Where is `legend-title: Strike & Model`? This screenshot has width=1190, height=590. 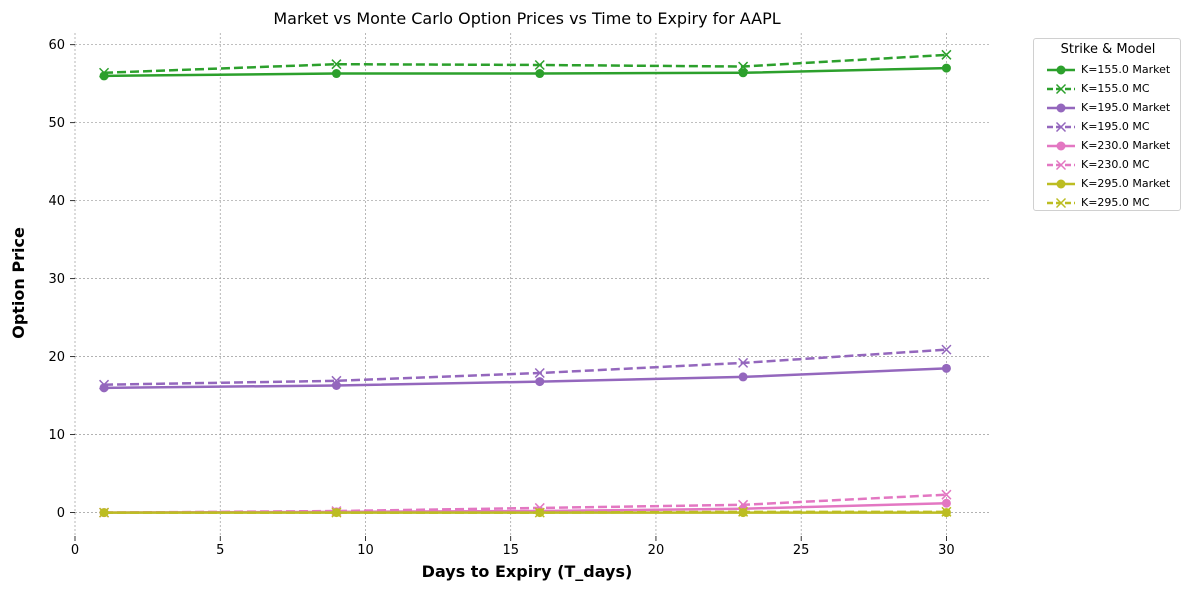 legend-title: Strike & Model is located at coordinates (1108, 49).